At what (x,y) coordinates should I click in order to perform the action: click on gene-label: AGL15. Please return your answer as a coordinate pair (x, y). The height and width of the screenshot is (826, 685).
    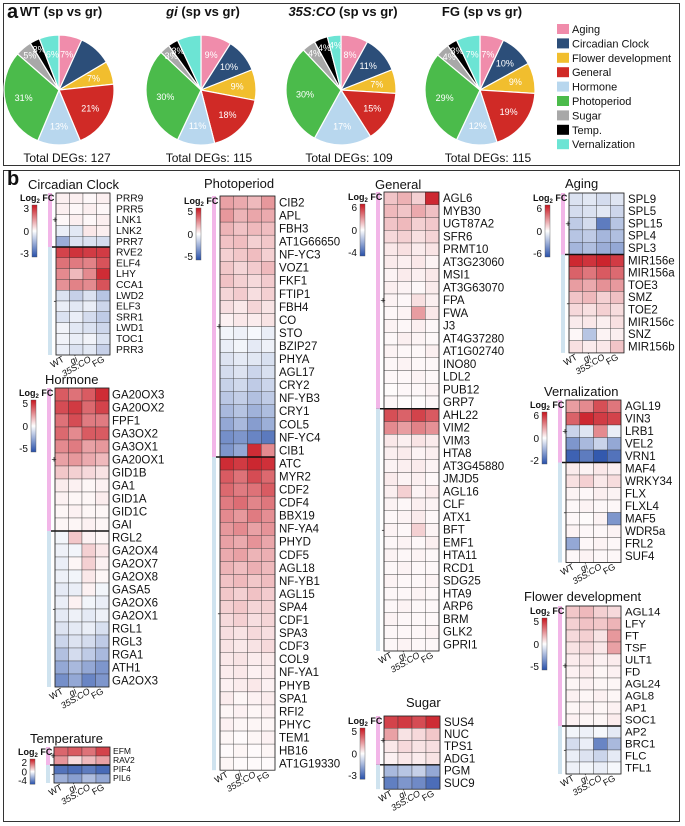
    Looking at the image, I should click on (297, 595).